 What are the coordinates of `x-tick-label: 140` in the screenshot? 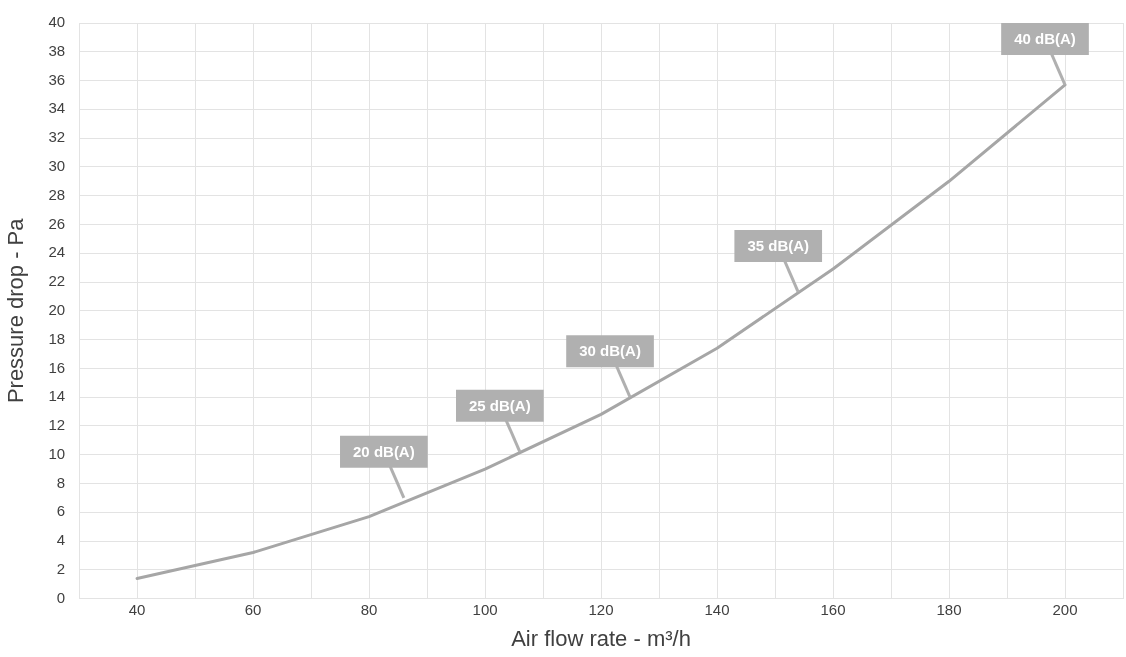 It's located at (717, 609).